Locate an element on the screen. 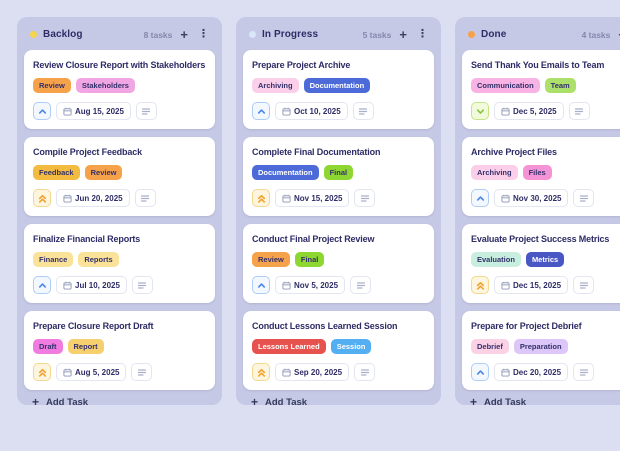 The height and width of the screenshot is (451, 620). due-date: Jun 20, 2025 is located at coordinates (99, 198).